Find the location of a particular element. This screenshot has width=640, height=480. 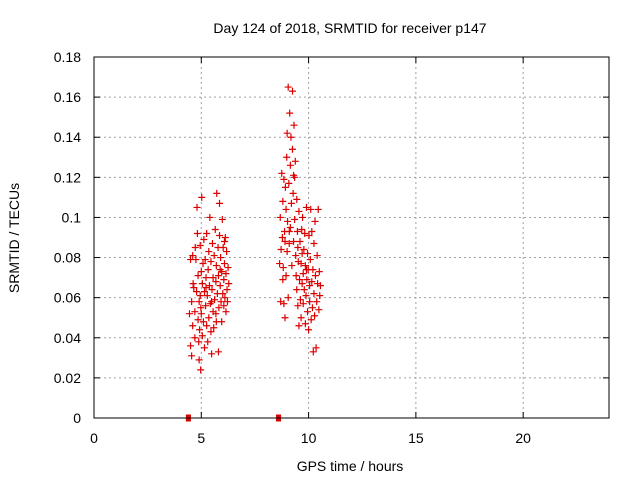

y-tick-label: 0.02 is located at coordinates (67, 378).